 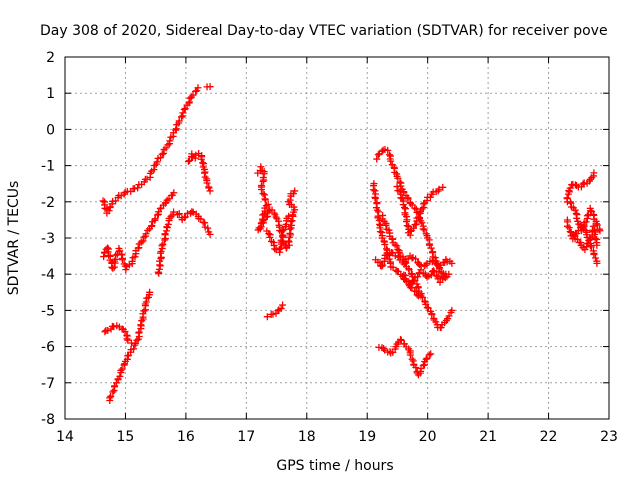 What do you see at coordinates (48, 311) in the screenshot?
I see `y-tick-label: -5` at bounding box center [48, 311].